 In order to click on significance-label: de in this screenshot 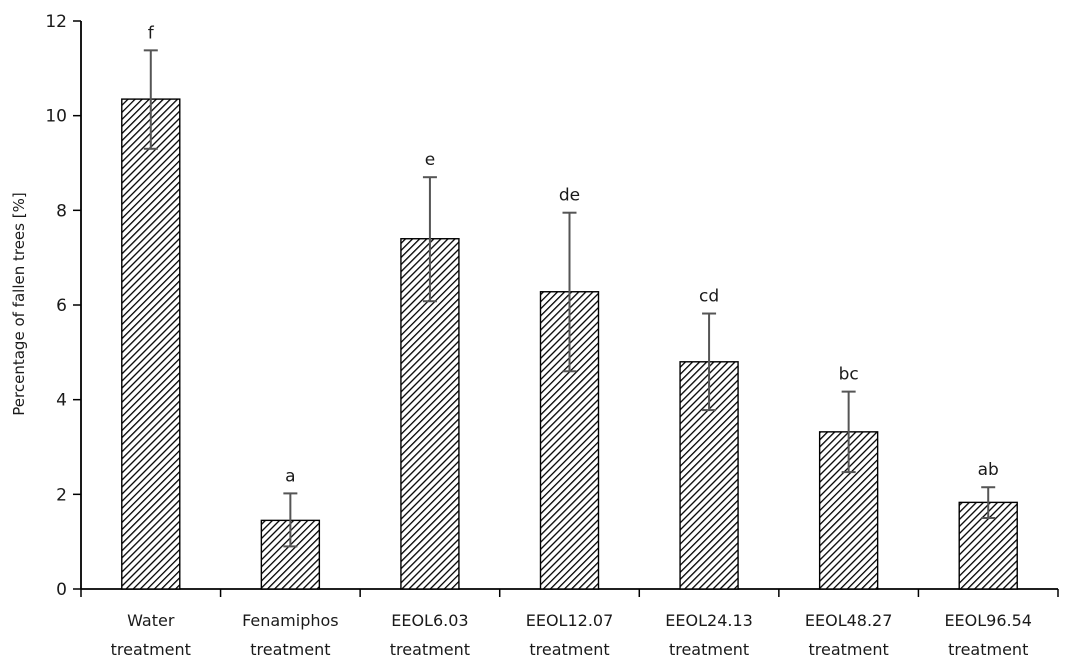, I will do `click(569, 196)`.